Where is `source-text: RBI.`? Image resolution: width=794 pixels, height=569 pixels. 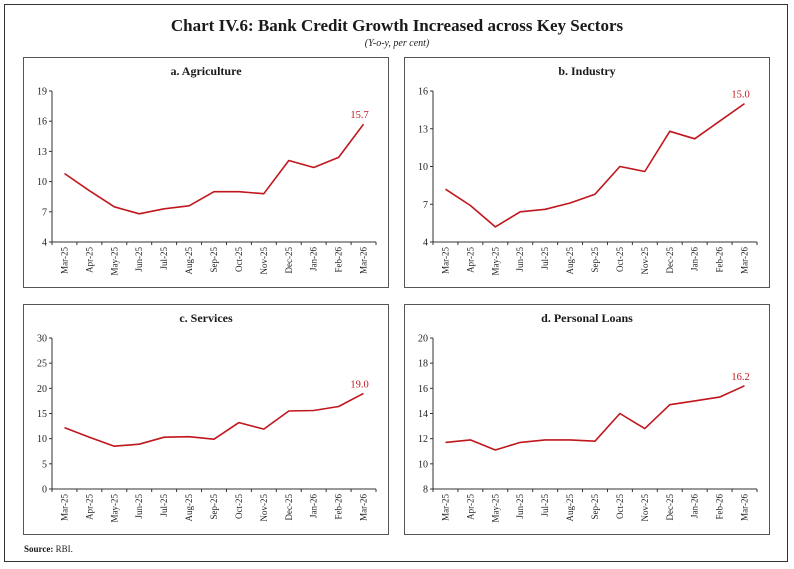 source-text: RBI. is located at coordinates (64, 549).